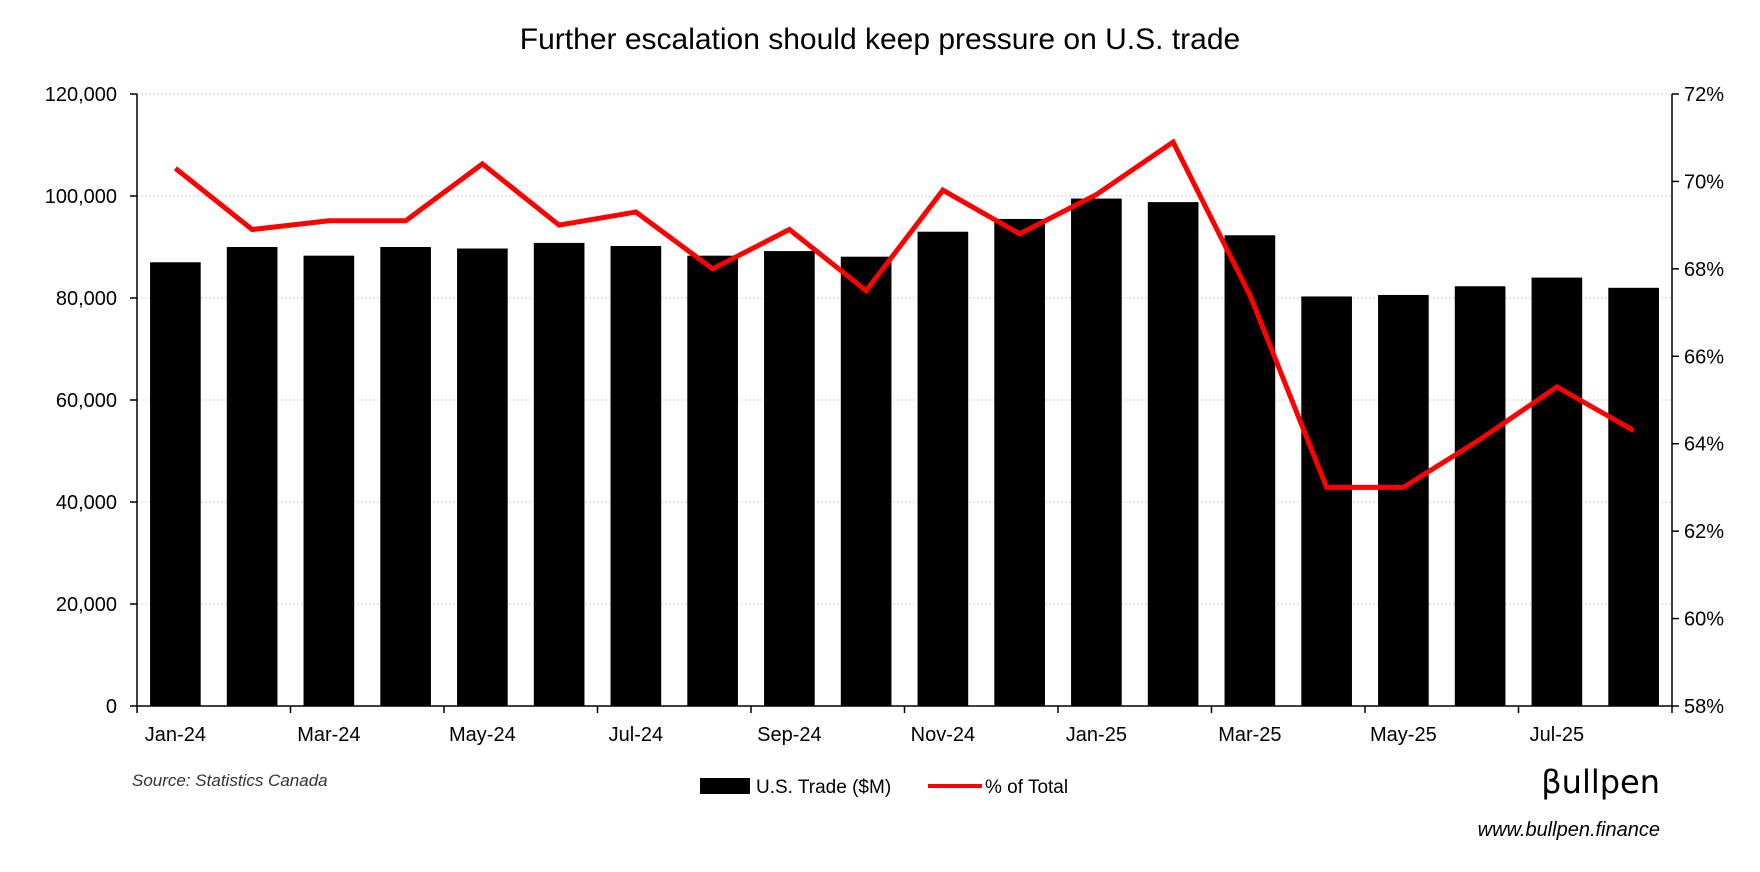  What do you see at coordinates (1704, 445) in the screenshot?
I see `right-tick-label: 64%` at bounding box center [1704, 445].